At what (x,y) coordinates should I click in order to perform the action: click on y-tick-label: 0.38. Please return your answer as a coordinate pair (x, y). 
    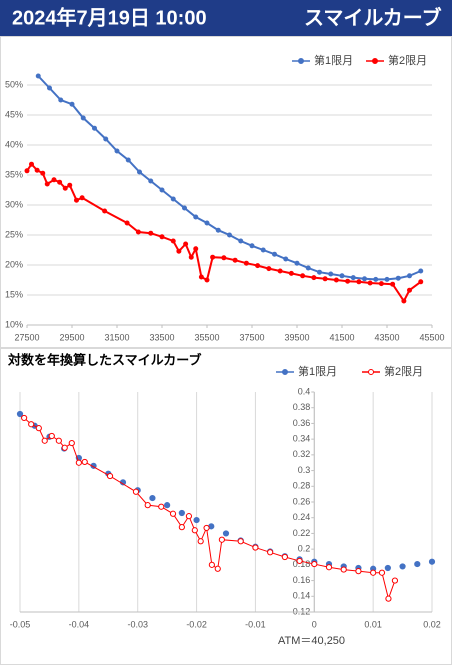
    Looking at the image, I should click on (302, 407).